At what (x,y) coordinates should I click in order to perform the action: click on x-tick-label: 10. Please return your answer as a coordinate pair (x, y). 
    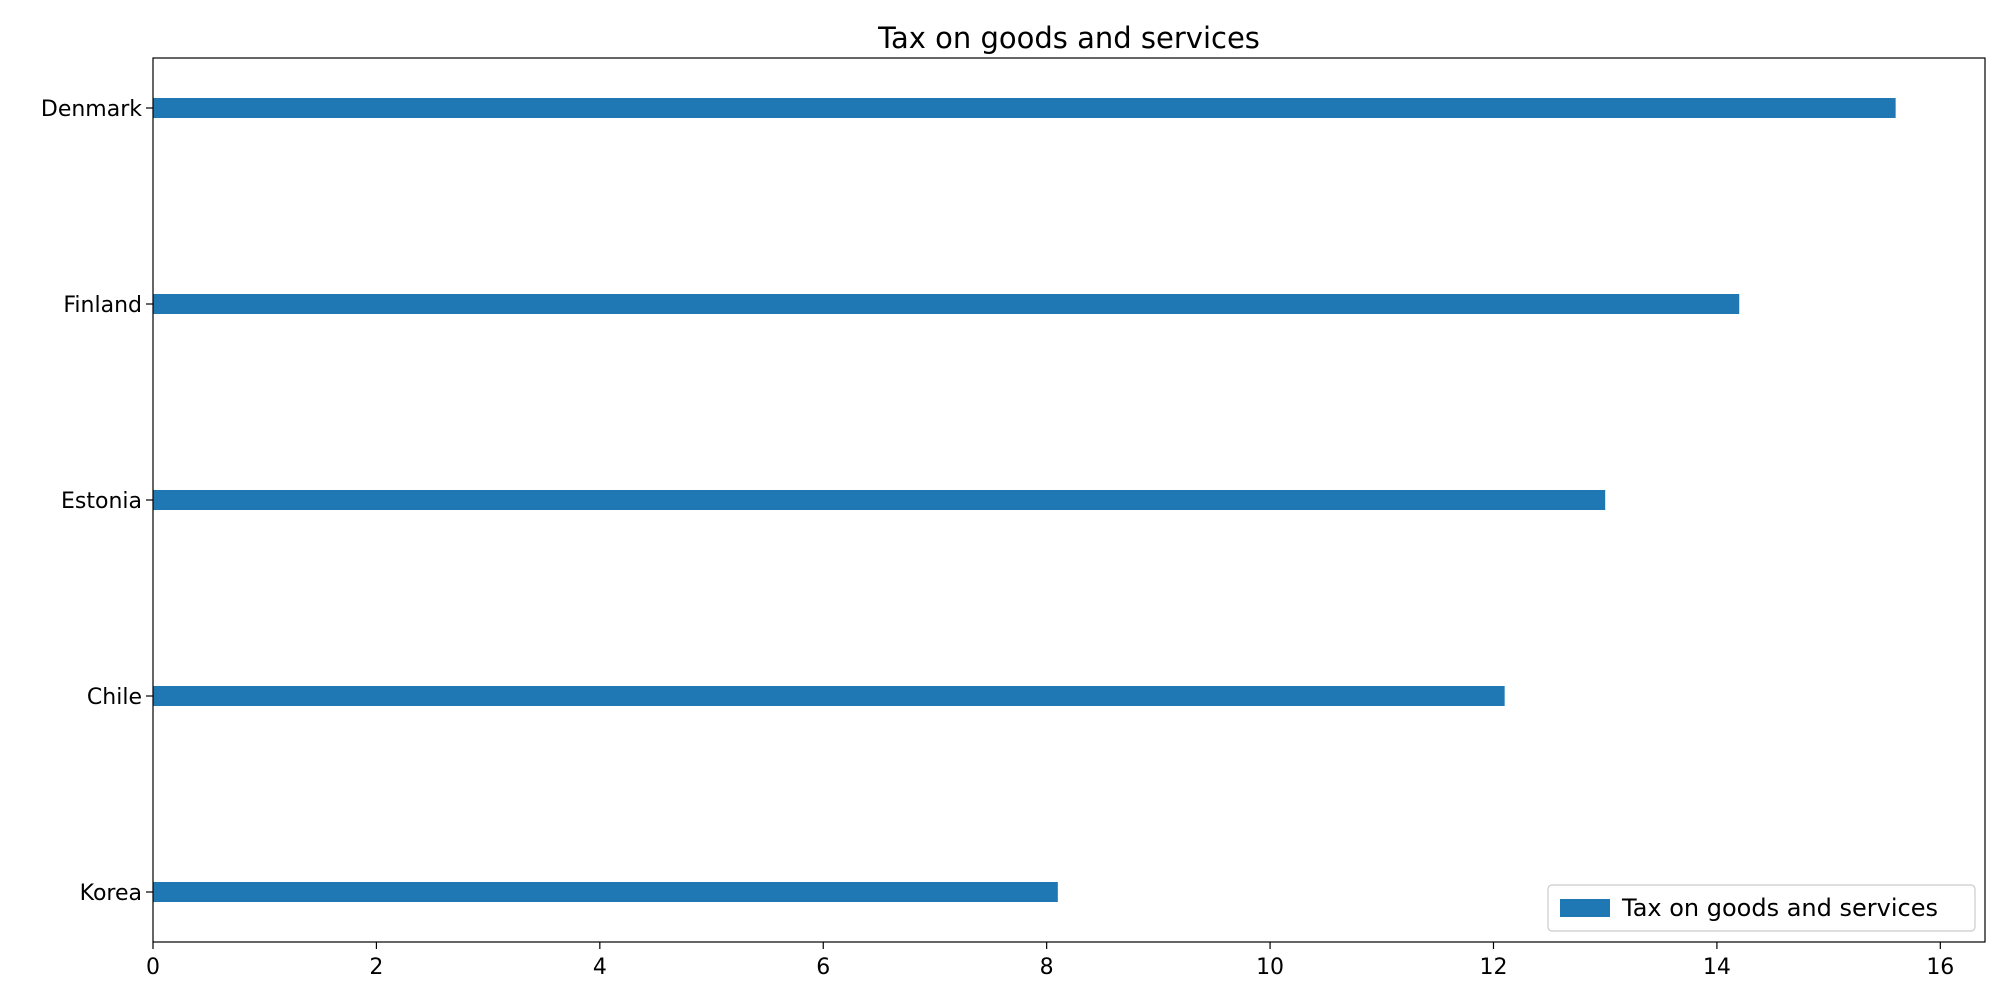
    Looking at the image, I should click on (1270, 967).